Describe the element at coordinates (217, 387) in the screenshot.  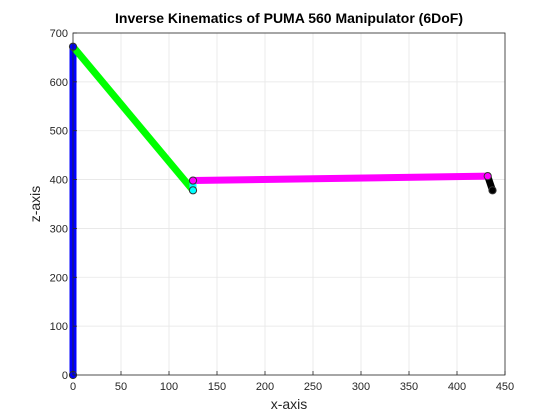
I see `x-tick-label: 150` at that location.